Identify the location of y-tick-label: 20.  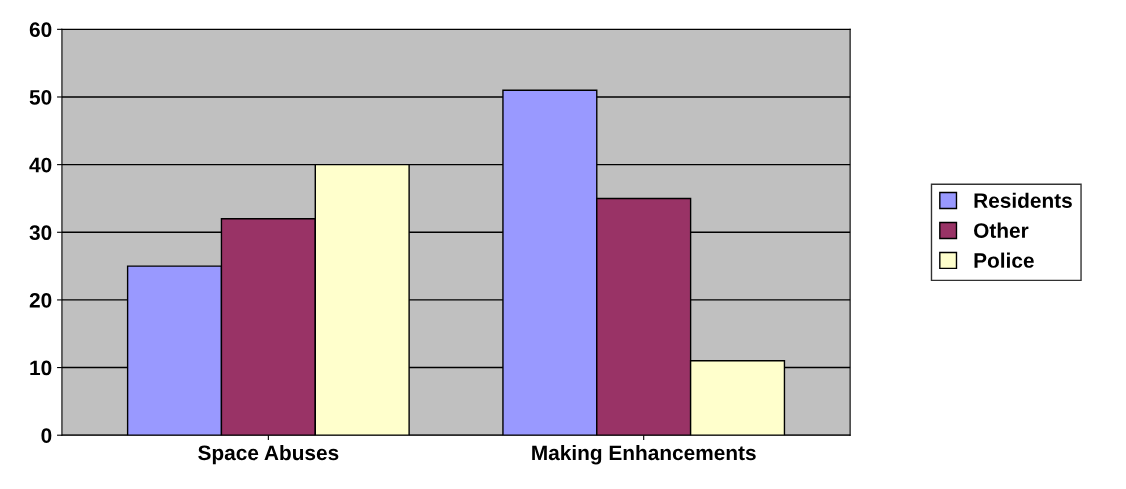
(40, 300).